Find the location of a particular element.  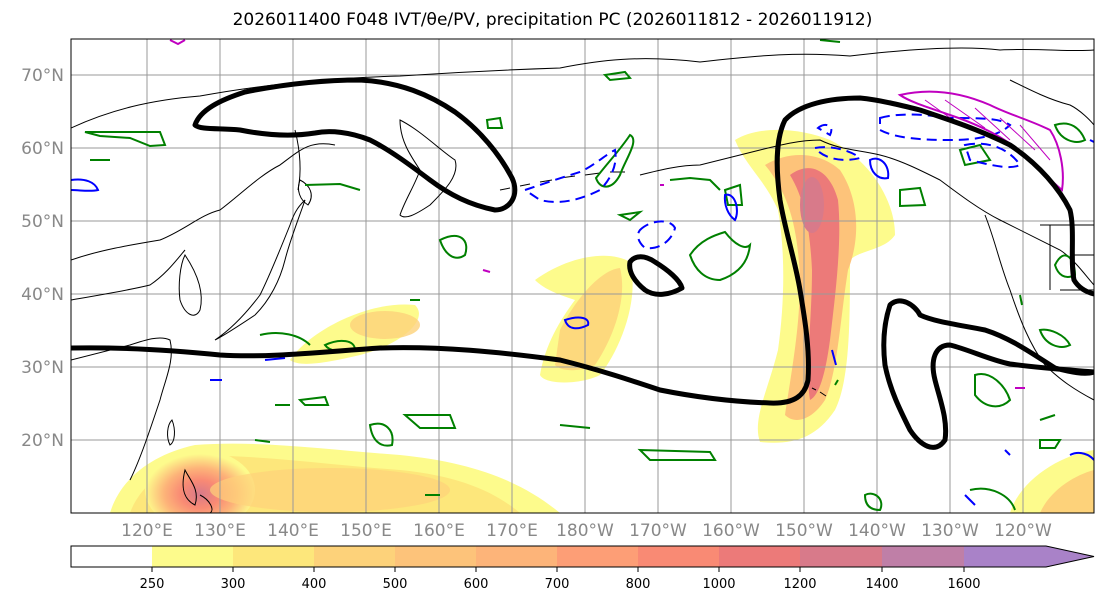

colorbar-tick-label: 250 is located at coordinates (152, 584).